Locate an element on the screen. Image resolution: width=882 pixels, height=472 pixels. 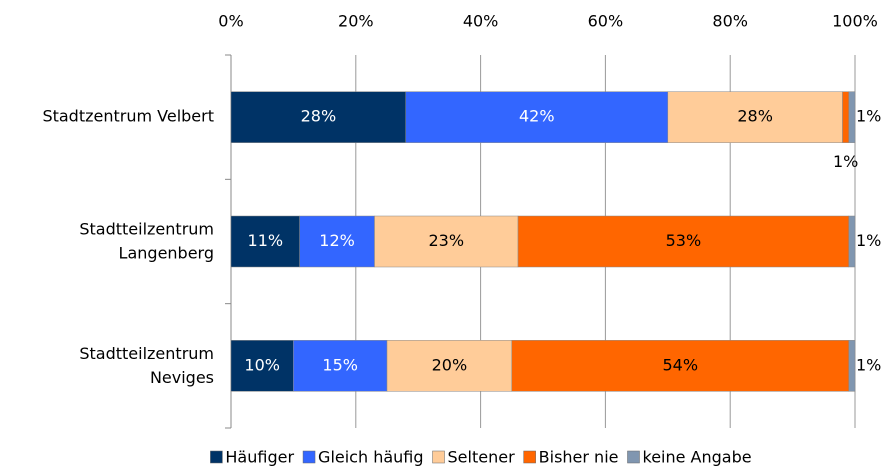
data-label: 23% is located at coordinates (446, 240).